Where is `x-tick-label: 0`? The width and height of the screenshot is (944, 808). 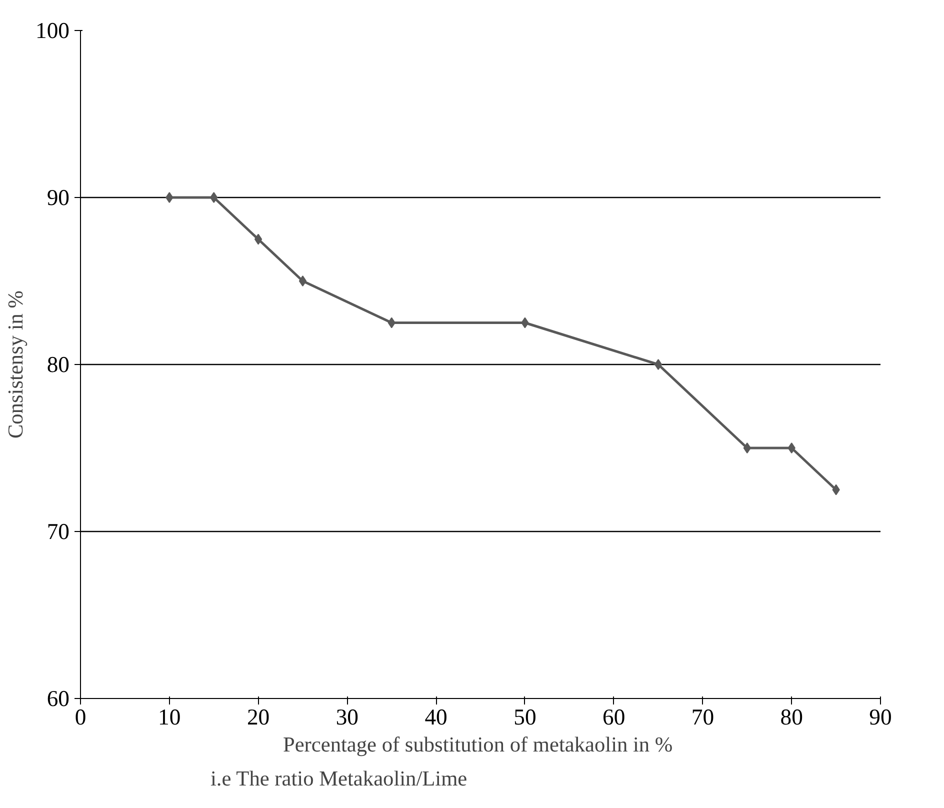 x-tick-label: 0 is located at coordinates (80, 717).